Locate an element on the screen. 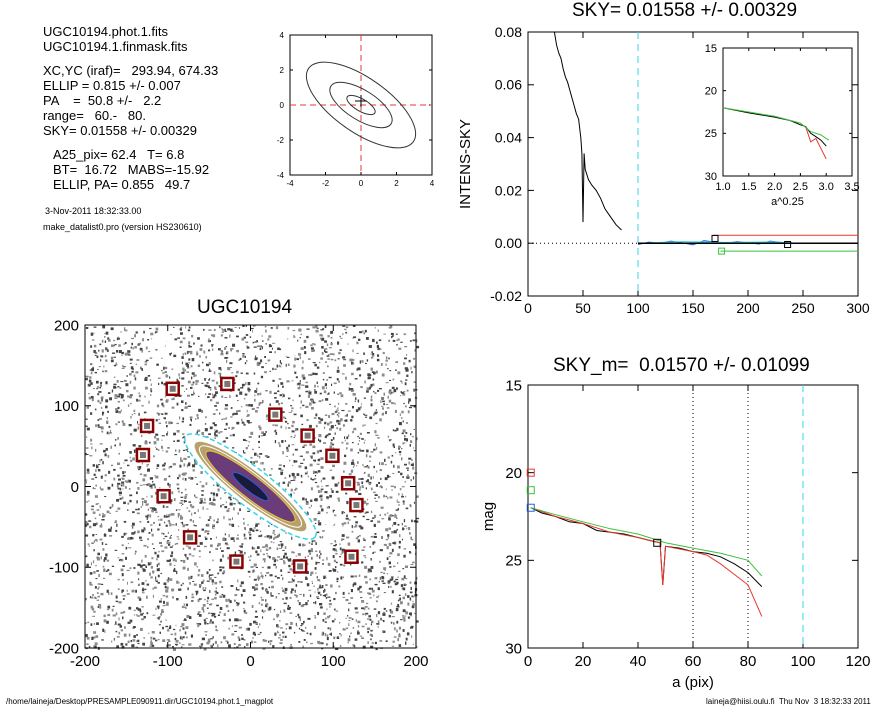  star-core is located at coordinates (190, 537).